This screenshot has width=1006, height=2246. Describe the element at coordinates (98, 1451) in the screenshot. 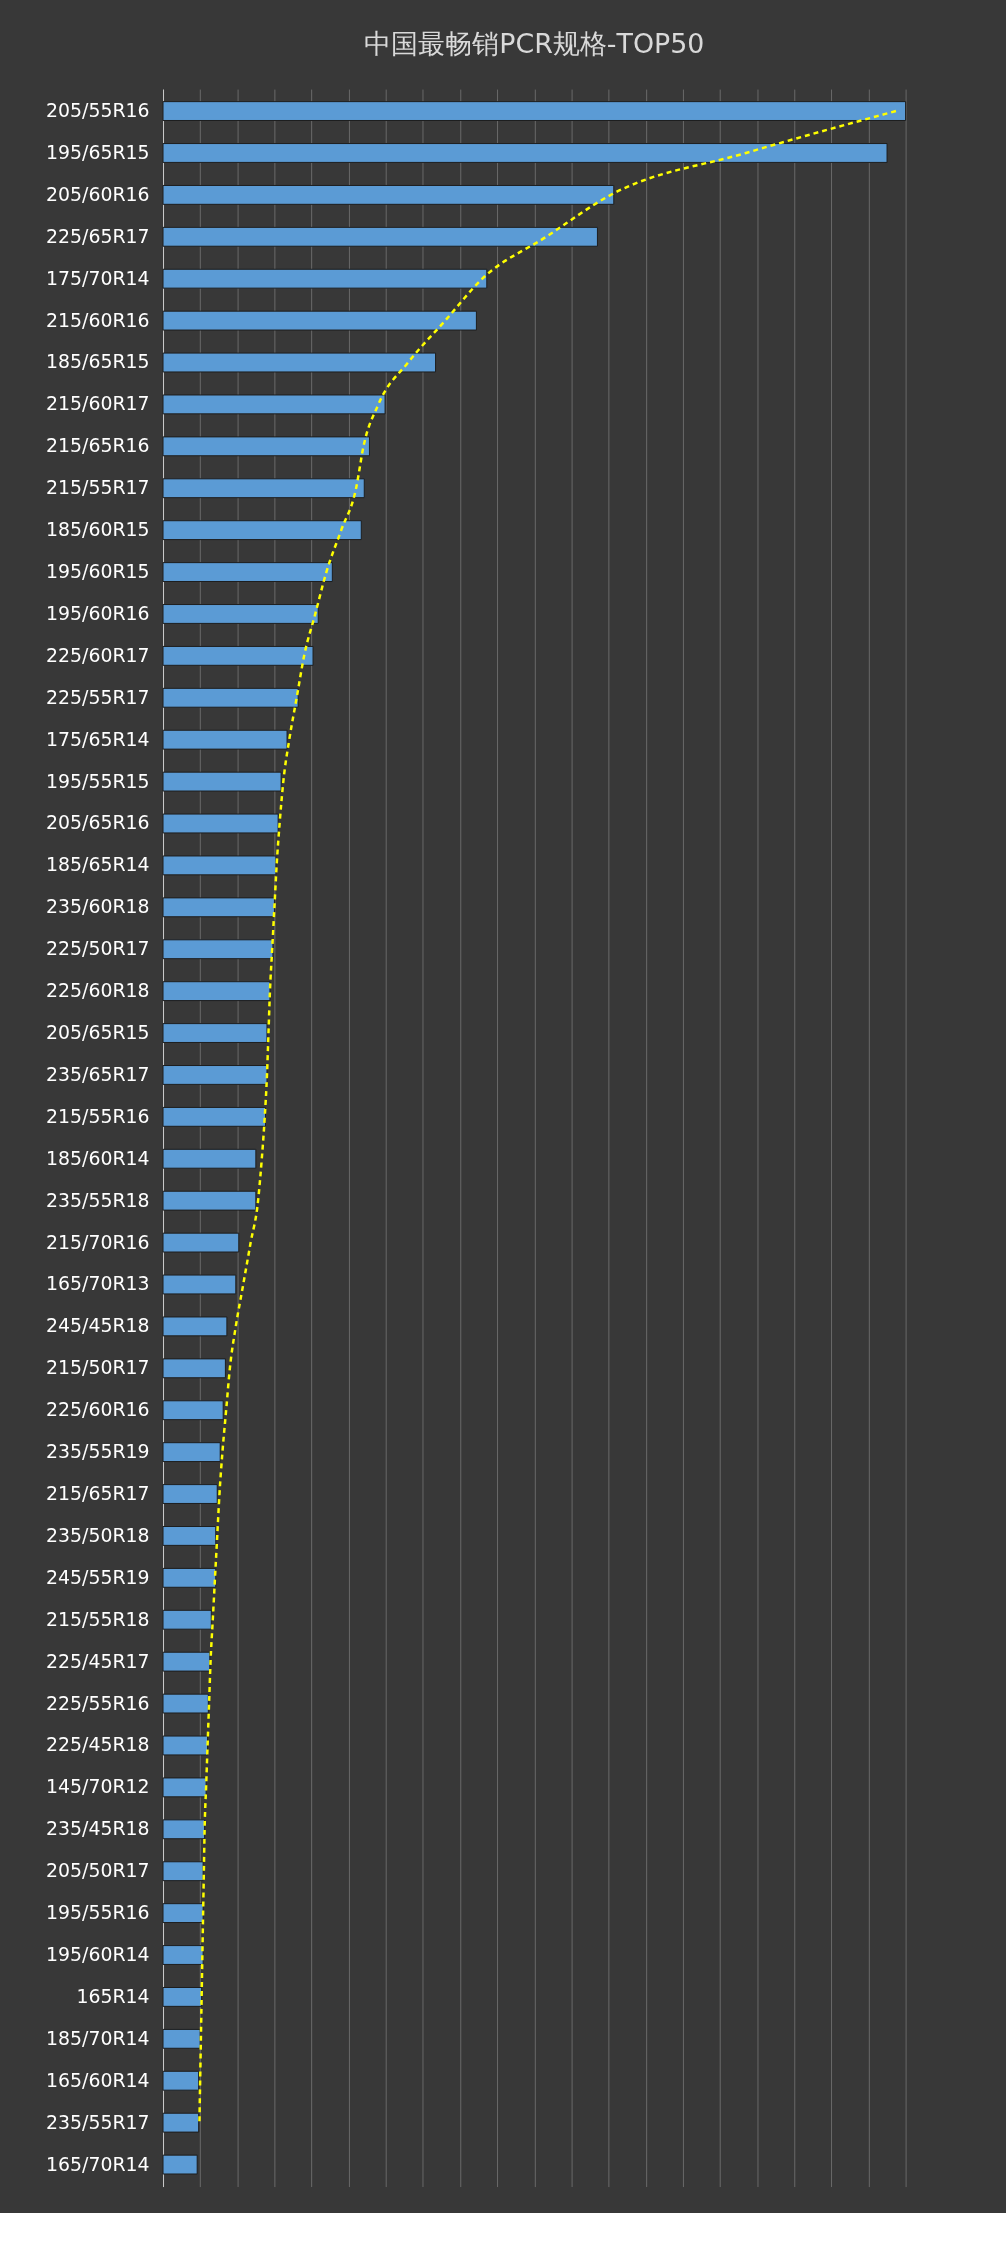

I see `y-tick-label: 235/55R19` at that location.